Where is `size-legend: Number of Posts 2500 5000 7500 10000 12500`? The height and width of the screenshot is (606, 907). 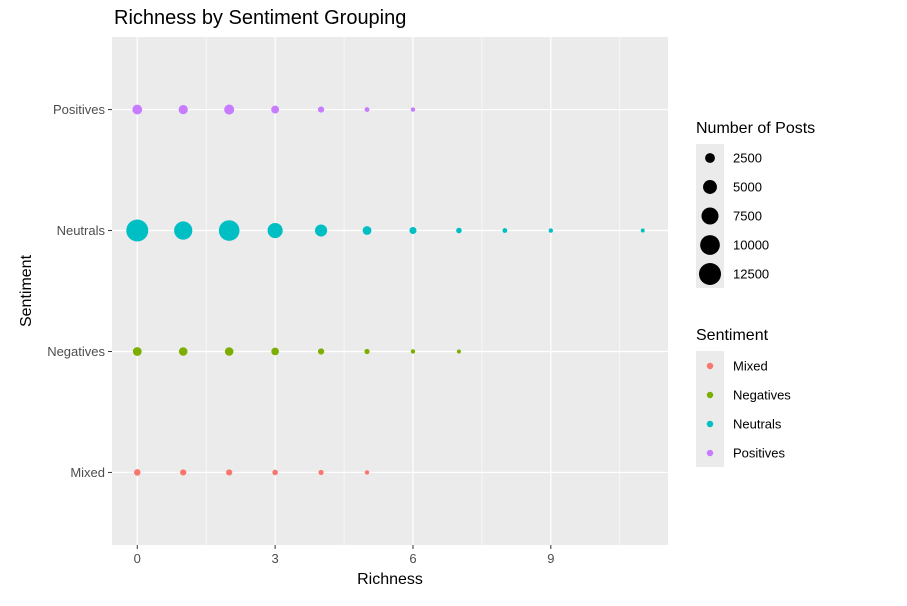
size-legend: Number of Posts 2500 5000 7500 10000 12500 is located at coordinates (755, 204).